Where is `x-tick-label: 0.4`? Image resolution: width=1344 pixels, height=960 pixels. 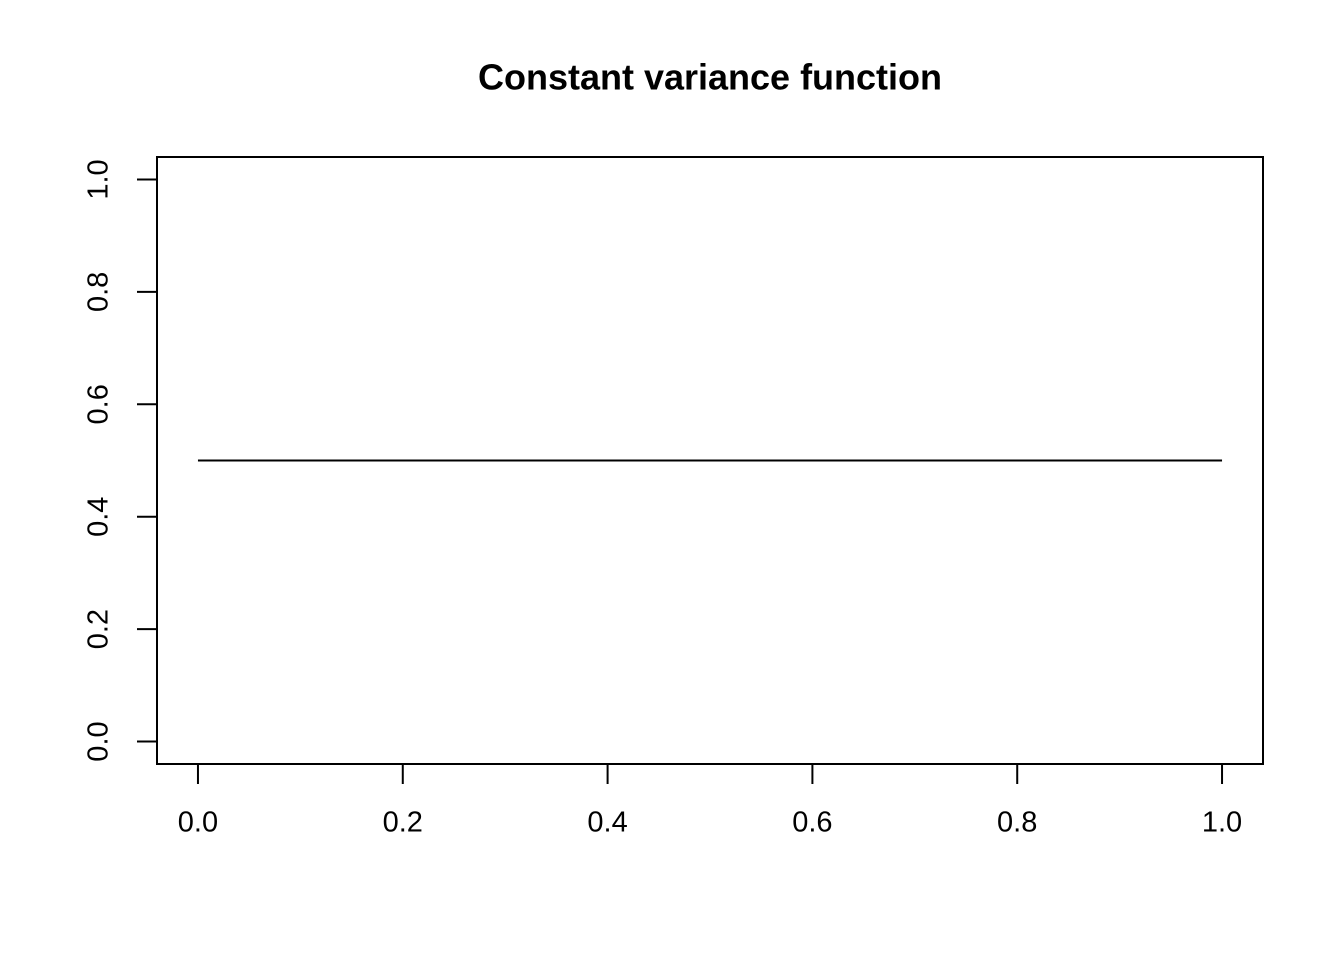
x-tick-label: 0.4 is located at coordinates (607, 823).